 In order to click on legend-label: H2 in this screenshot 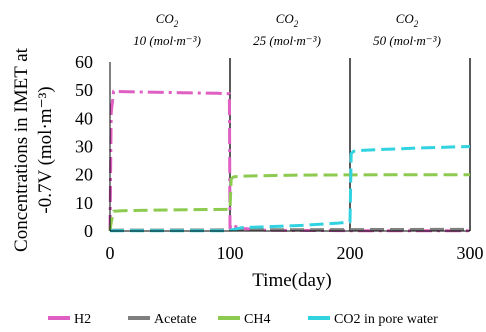, I will do `click(82, 319)`.